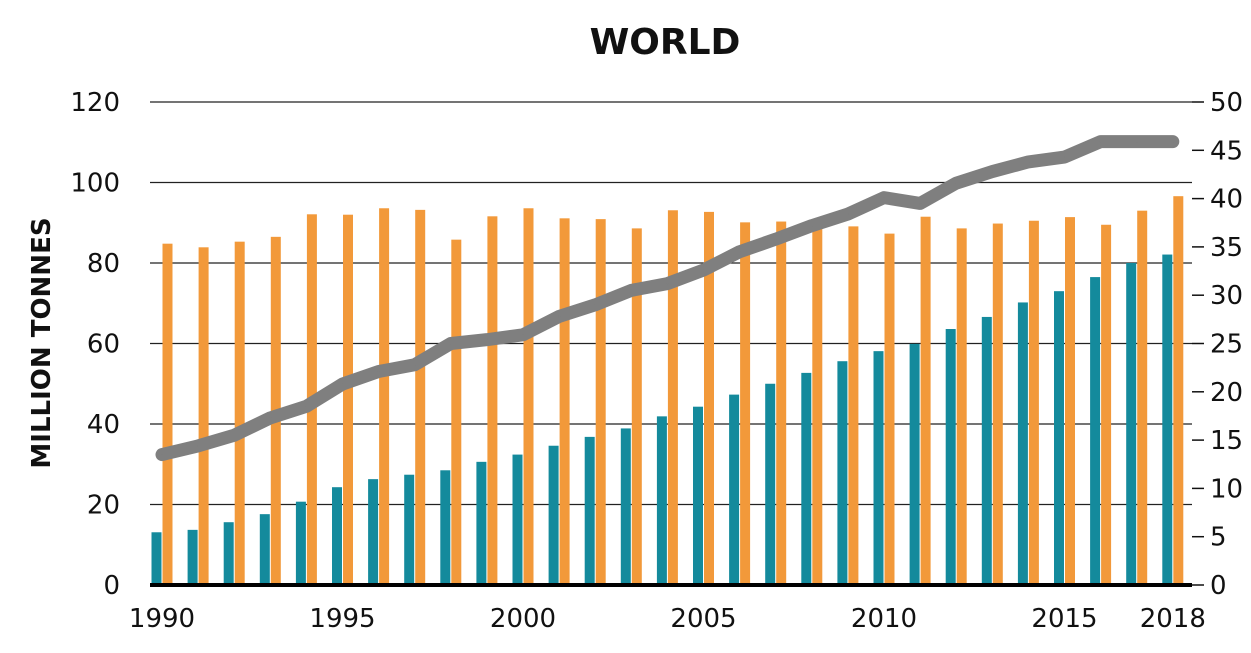  What do you see at coordinates (1218, 538) in the screenshot?
I see `y2-tick-label: 5` at bounding box center [1218, 538].